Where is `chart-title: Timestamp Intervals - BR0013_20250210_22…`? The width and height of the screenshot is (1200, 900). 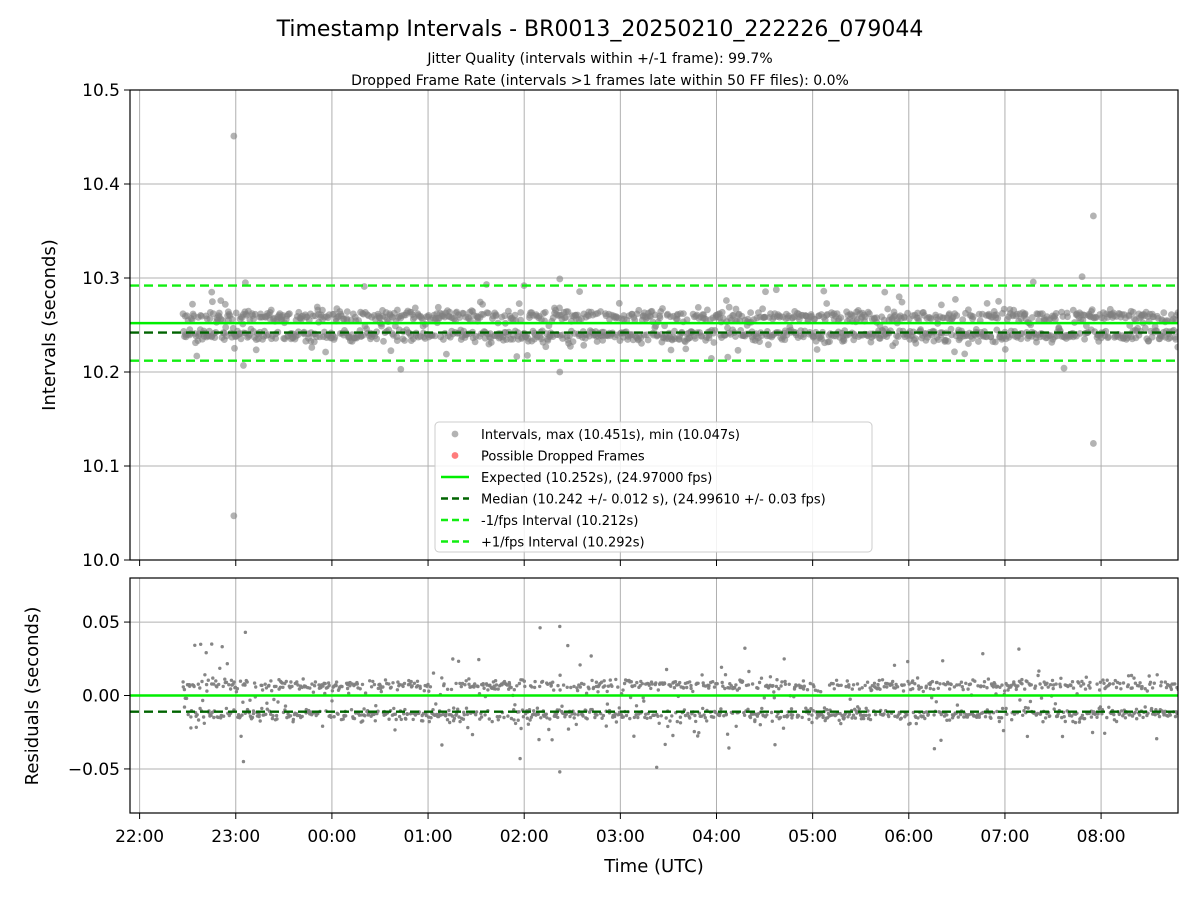 chart-title: Timestamp Intervals - BR0013_20250210_22… is located at coordinates (600, 29).